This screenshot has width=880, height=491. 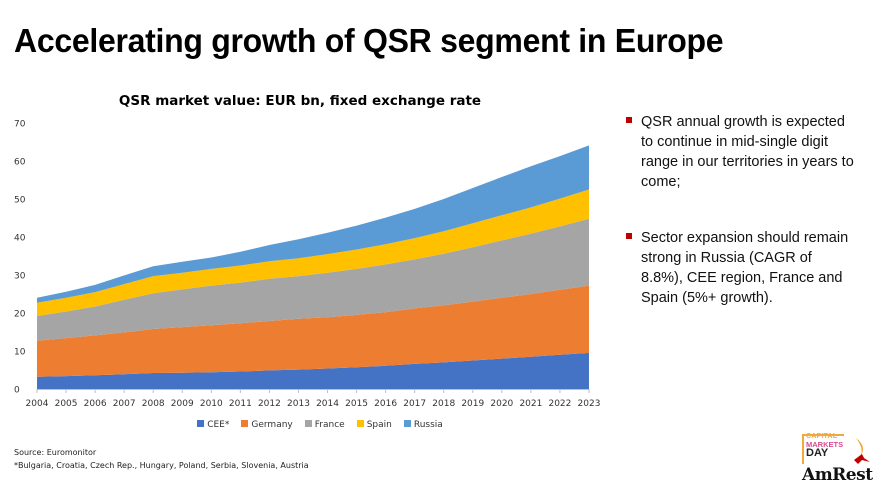 What do you see at coordinates (443, 404) in the screenshot?
I see `x-tick-label: 2018` at bounding box center [443, 404].